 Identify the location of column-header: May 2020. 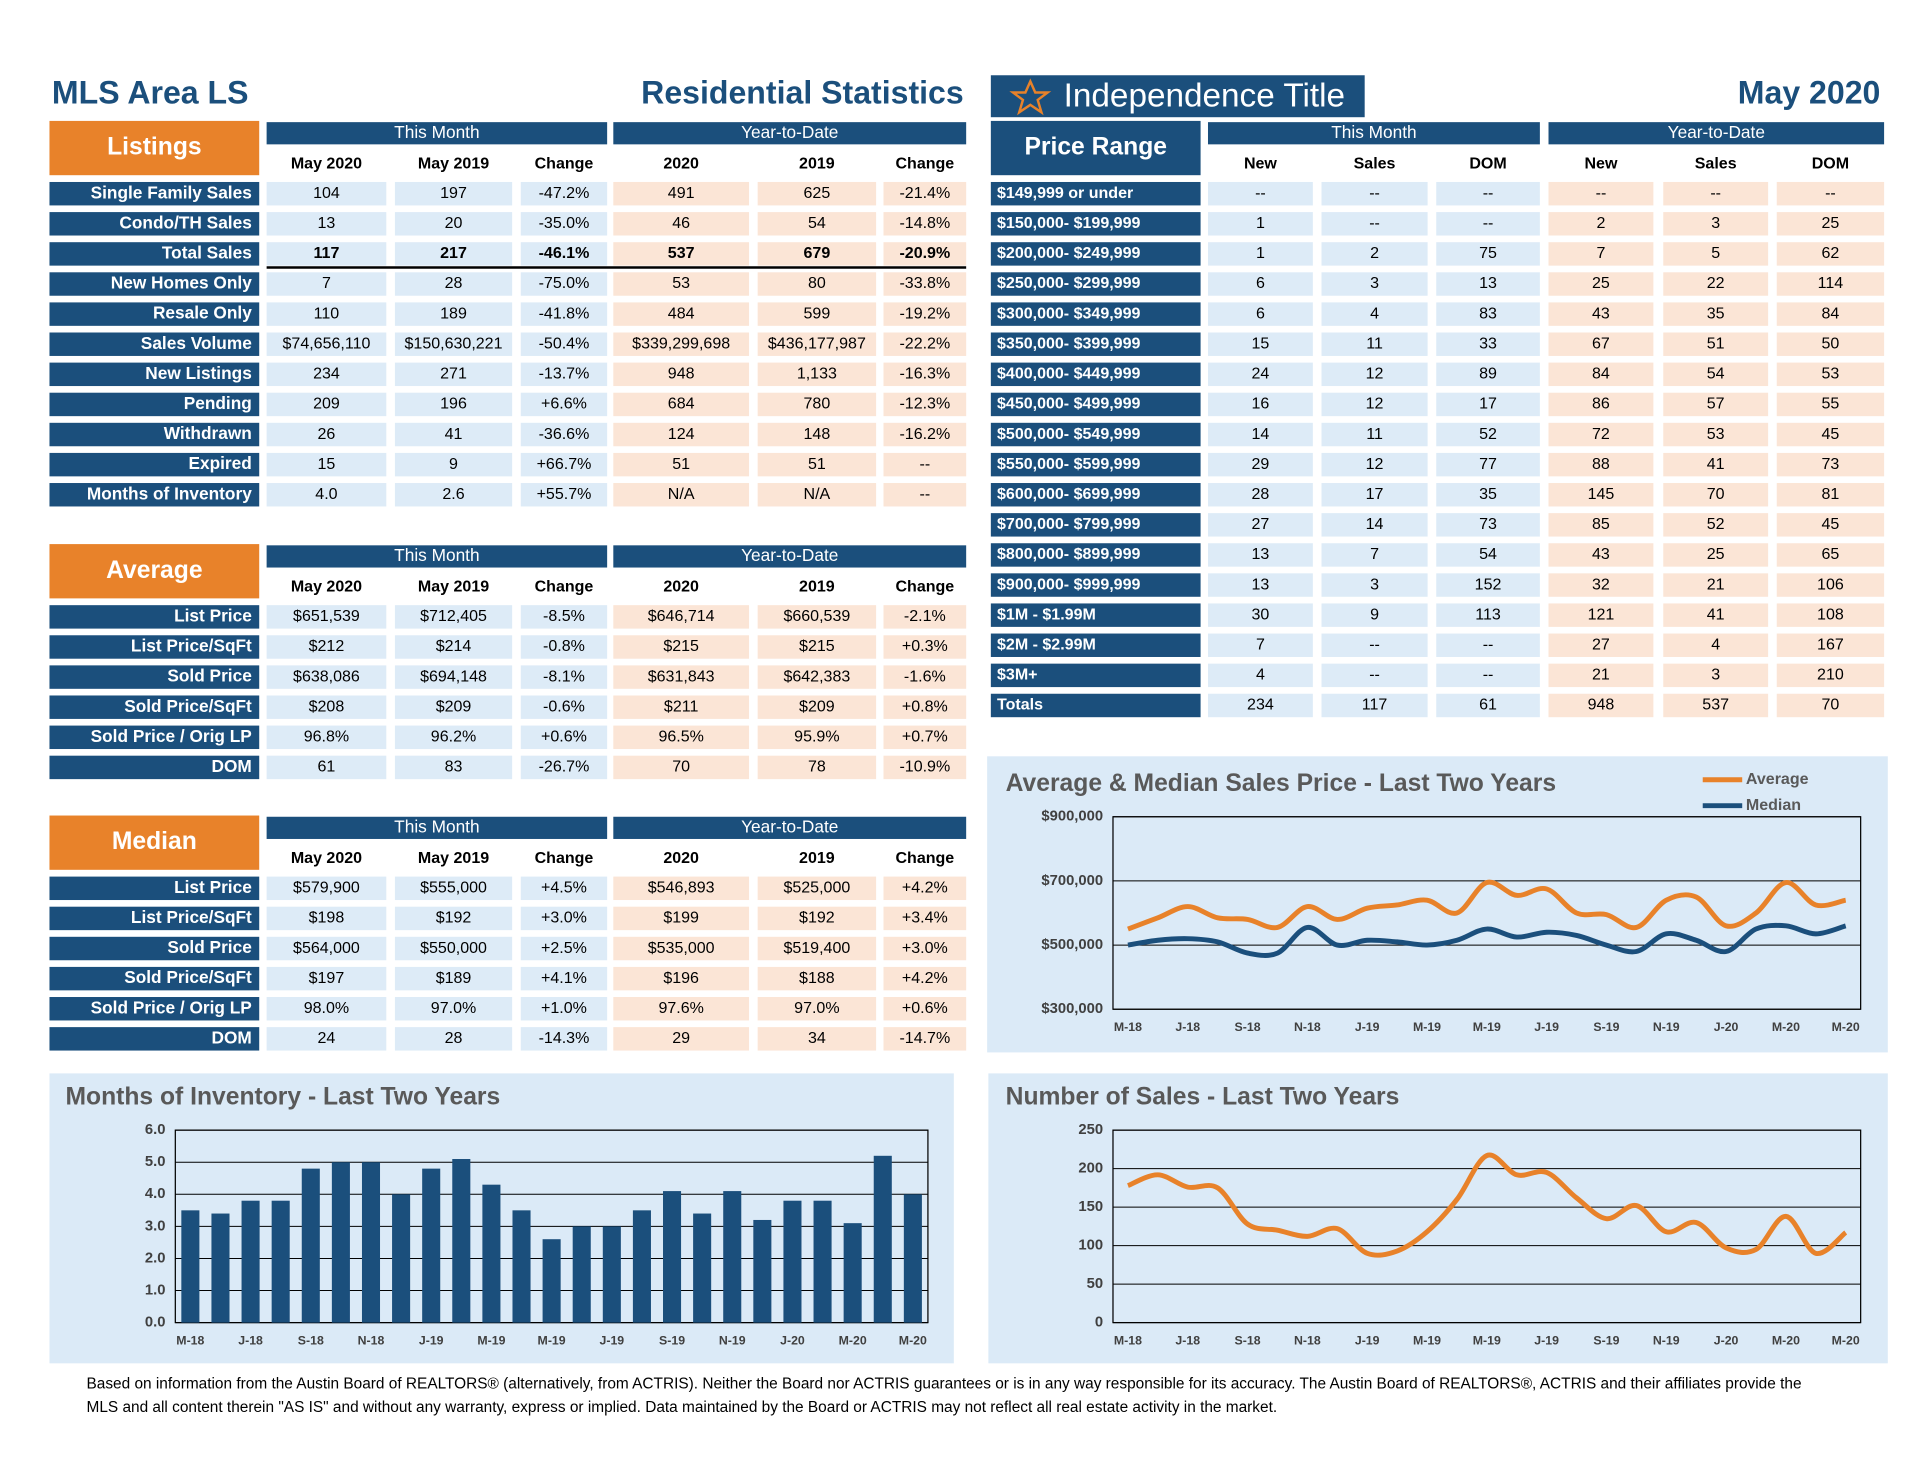
(326, 858).